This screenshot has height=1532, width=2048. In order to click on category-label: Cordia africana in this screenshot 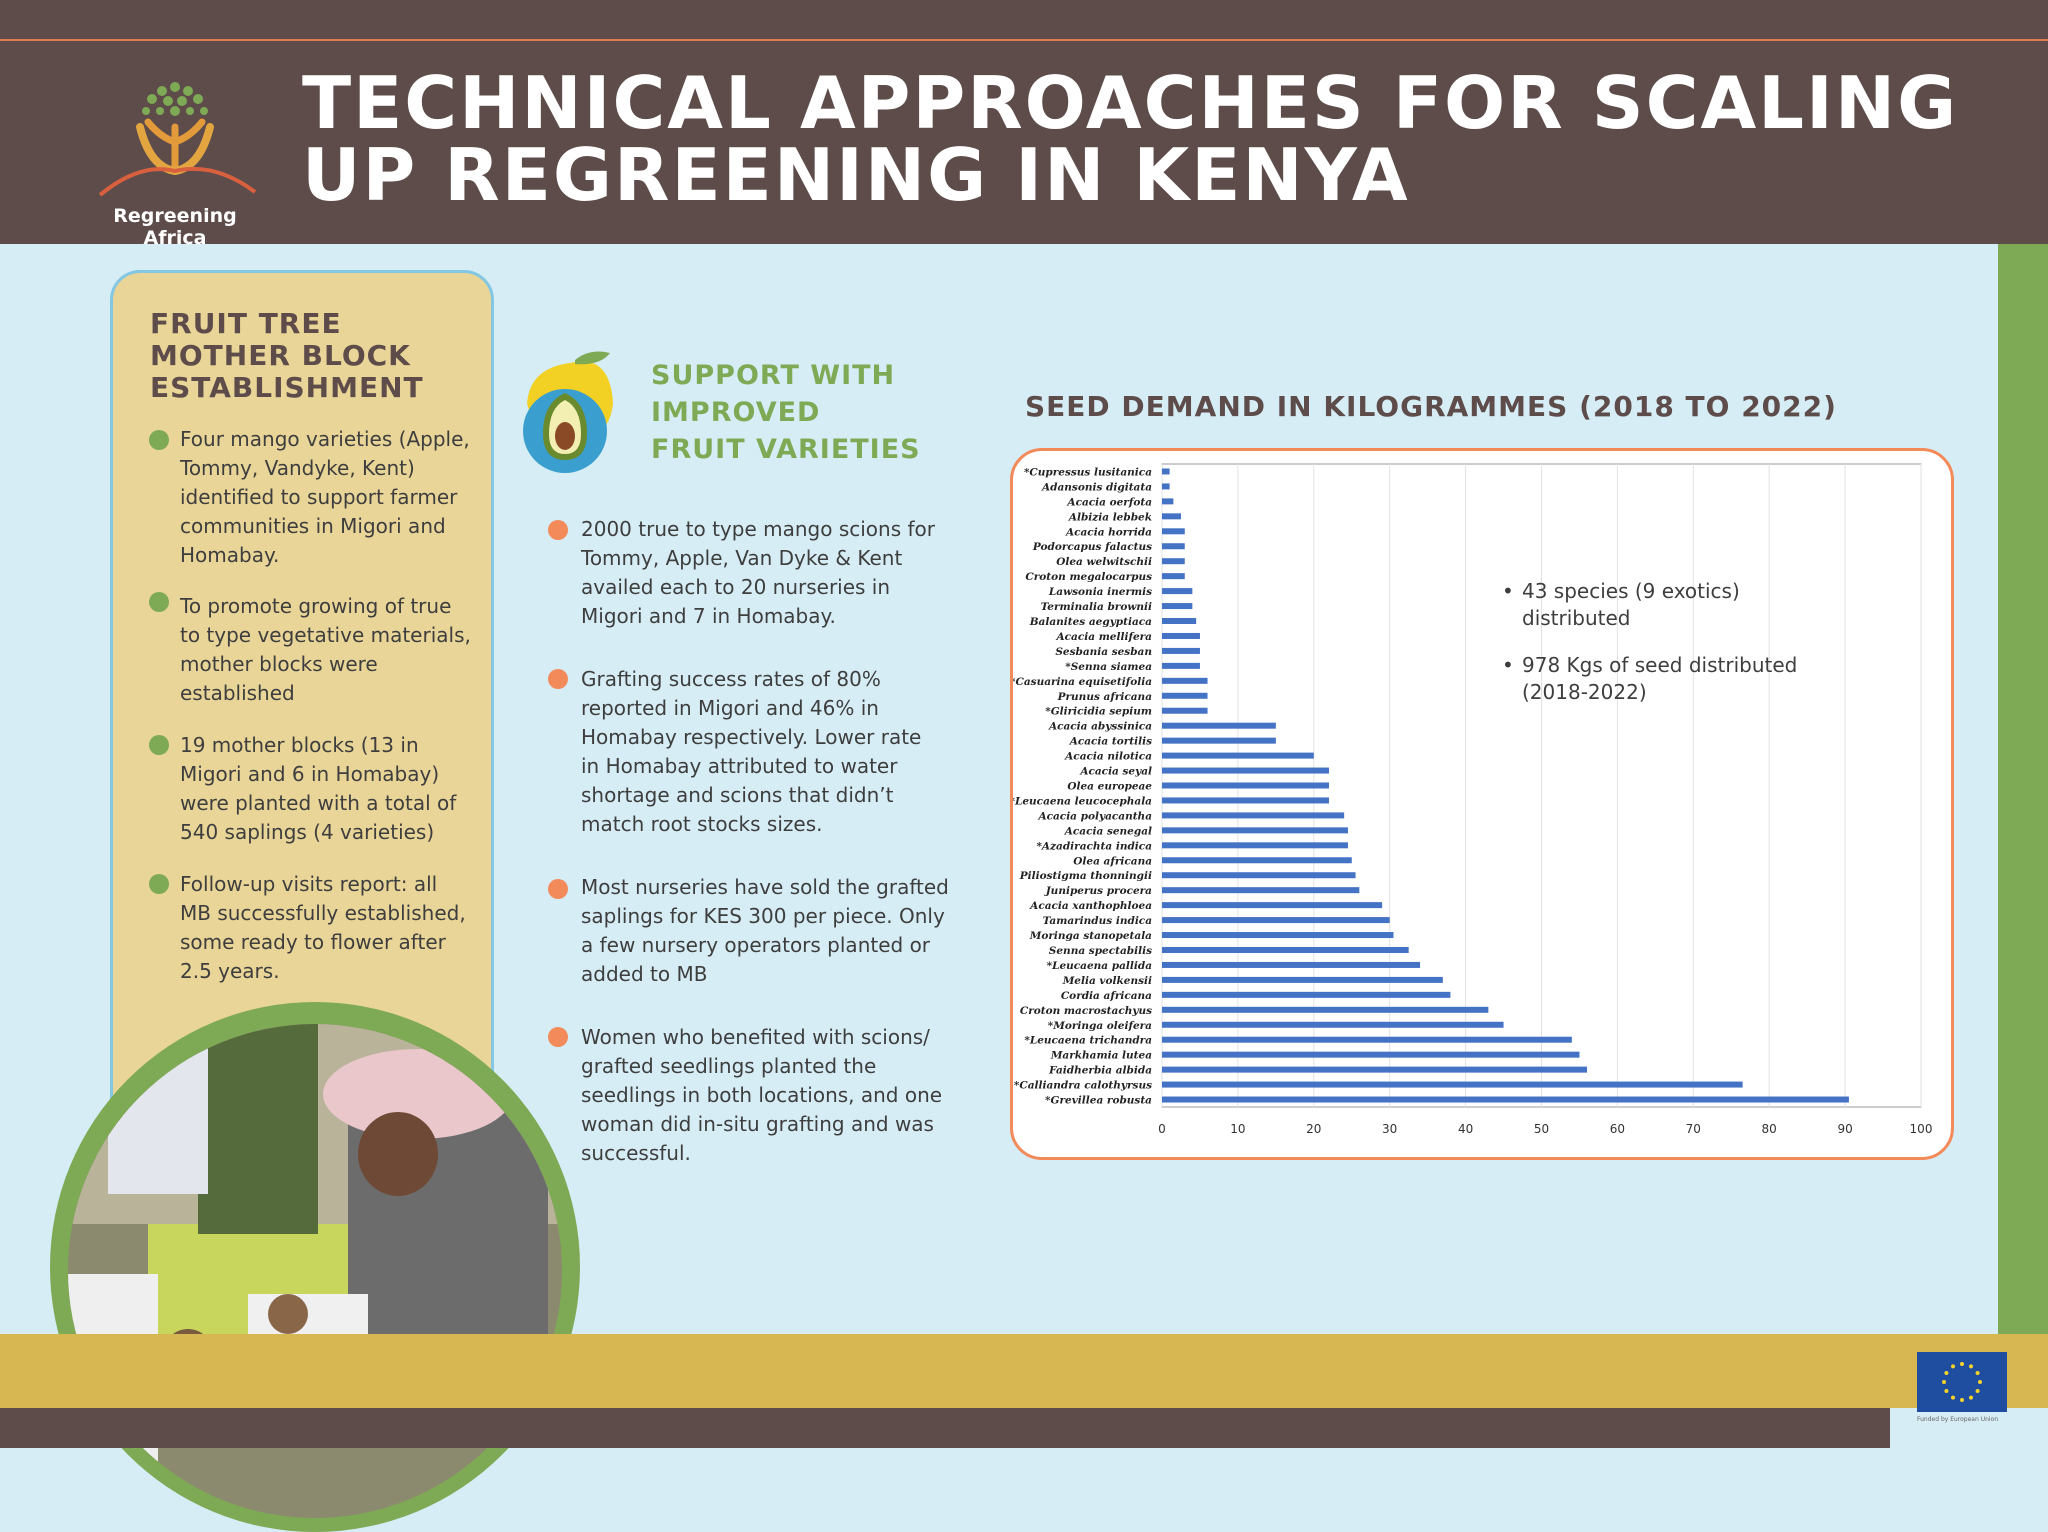, I will do `click(1106, 996)`.